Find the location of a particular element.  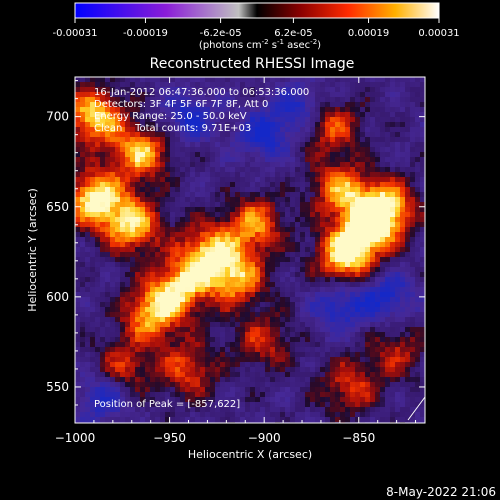

colorbar-tick-label: 0.00031 is located at coordinates (438, 33).